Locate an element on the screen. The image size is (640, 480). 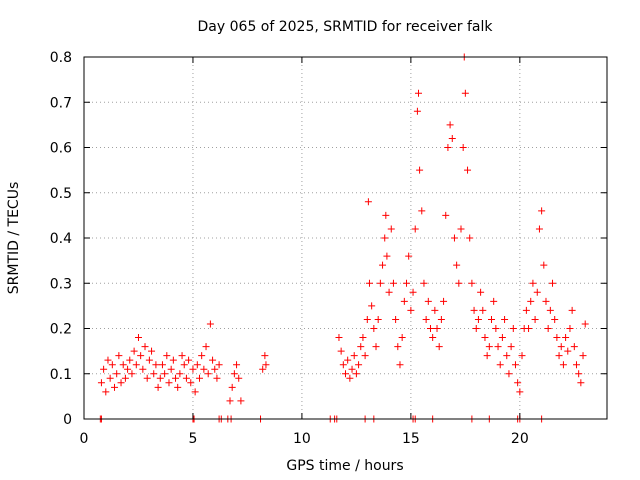
y-tick-label: 0.8 is located at coordinates (61, 58).